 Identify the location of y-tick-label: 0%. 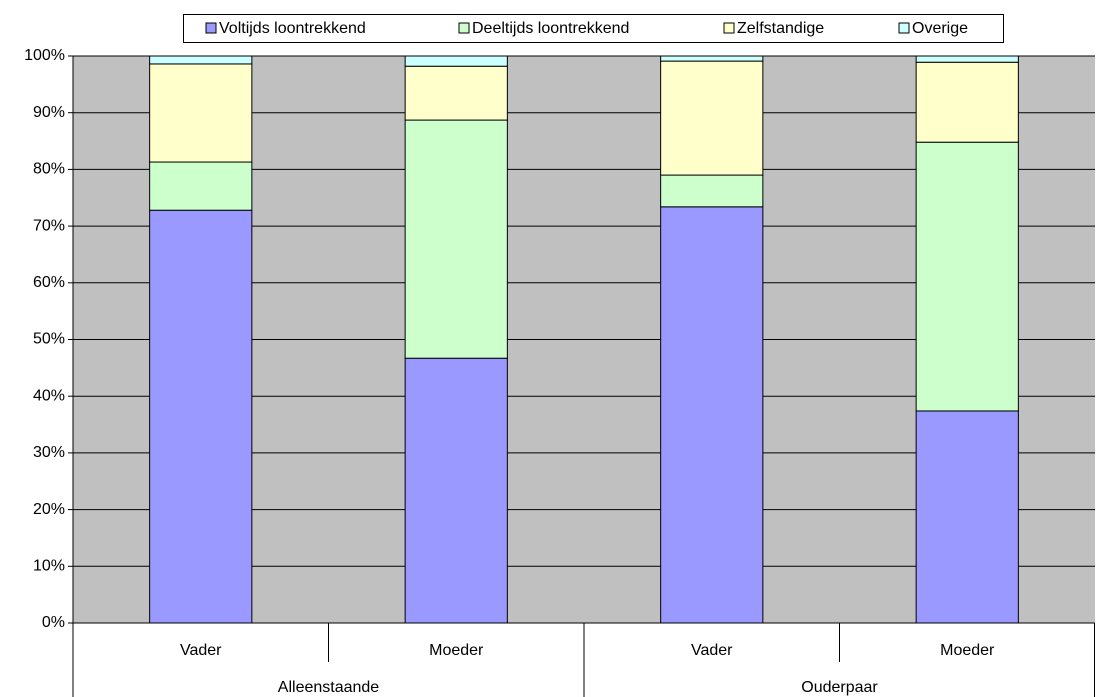
(53, 622).